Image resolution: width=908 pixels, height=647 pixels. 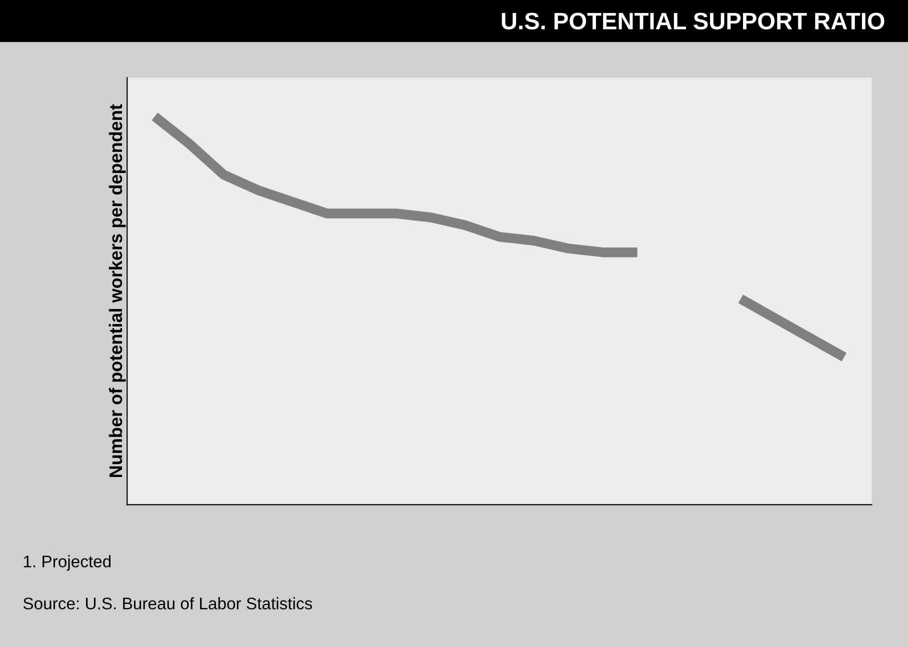 What do you see at coordinates (167, 603) in the screenshot?
I see `source-note: Source: U.S. Bureau of Labor Statistics` at bounding box center [167, 603].